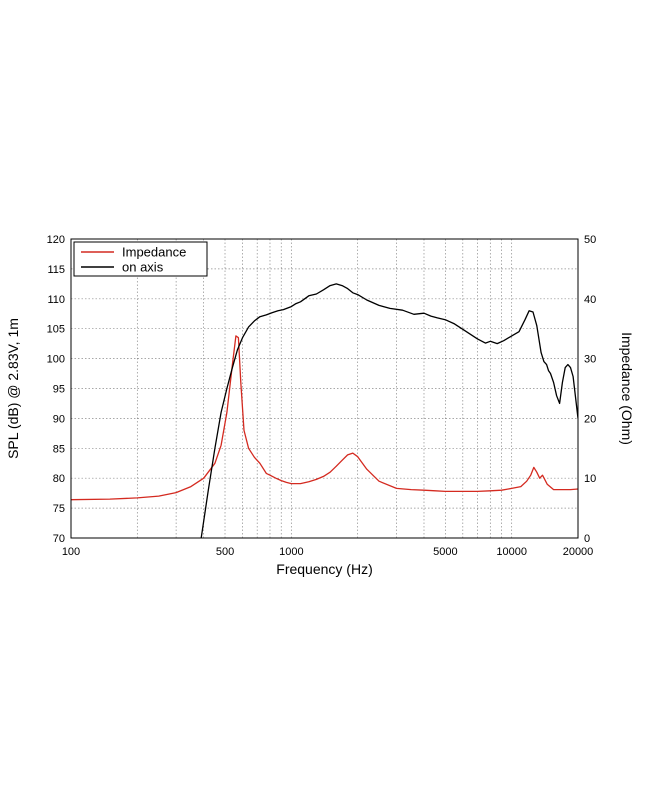 This screenshot has width=650, height=794. Describe the element at coordinates (56, 270) in the screenshot. I see `y-tick-label: 115` at that location.